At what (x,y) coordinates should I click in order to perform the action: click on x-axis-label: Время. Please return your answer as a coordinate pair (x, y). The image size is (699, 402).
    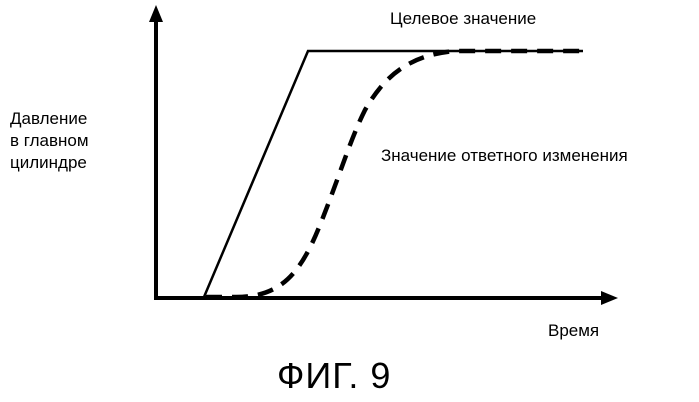
    Looking at the image, I should click on (574, 330).